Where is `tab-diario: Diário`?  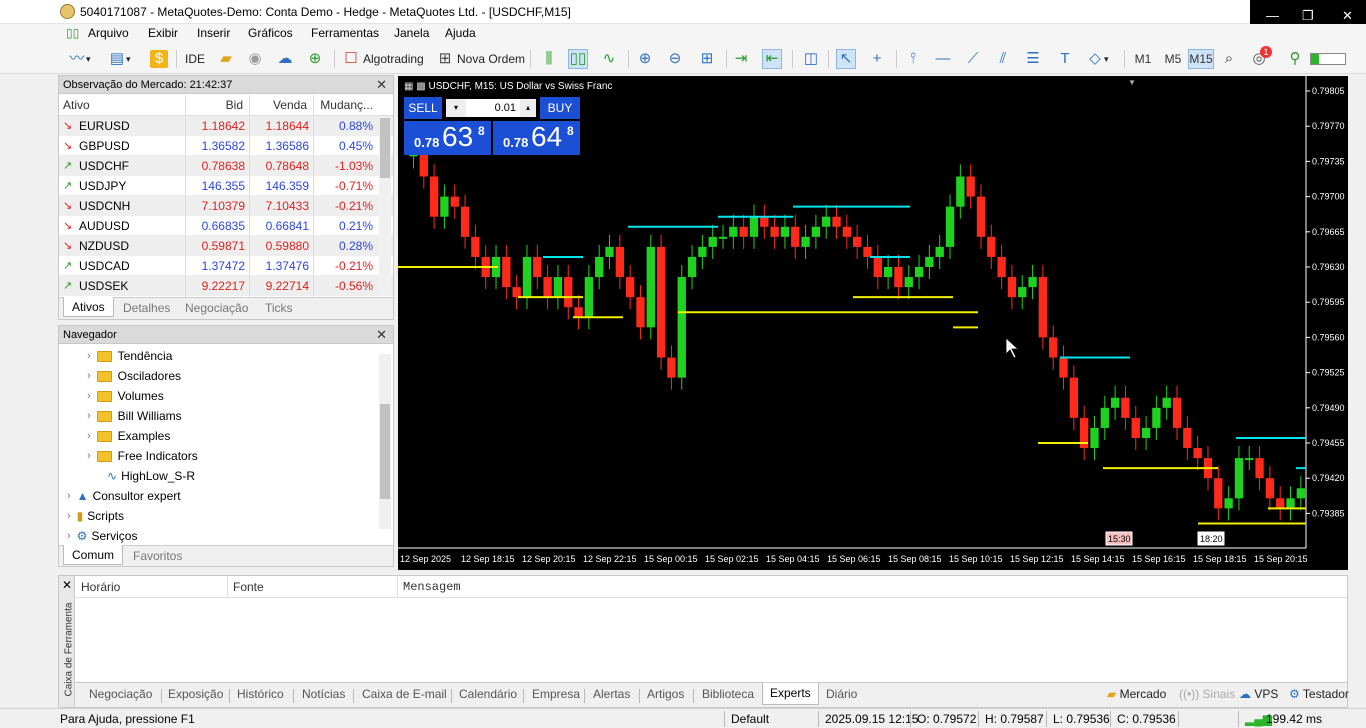
tab-diario: Diário is located at coordinates (842, 694).